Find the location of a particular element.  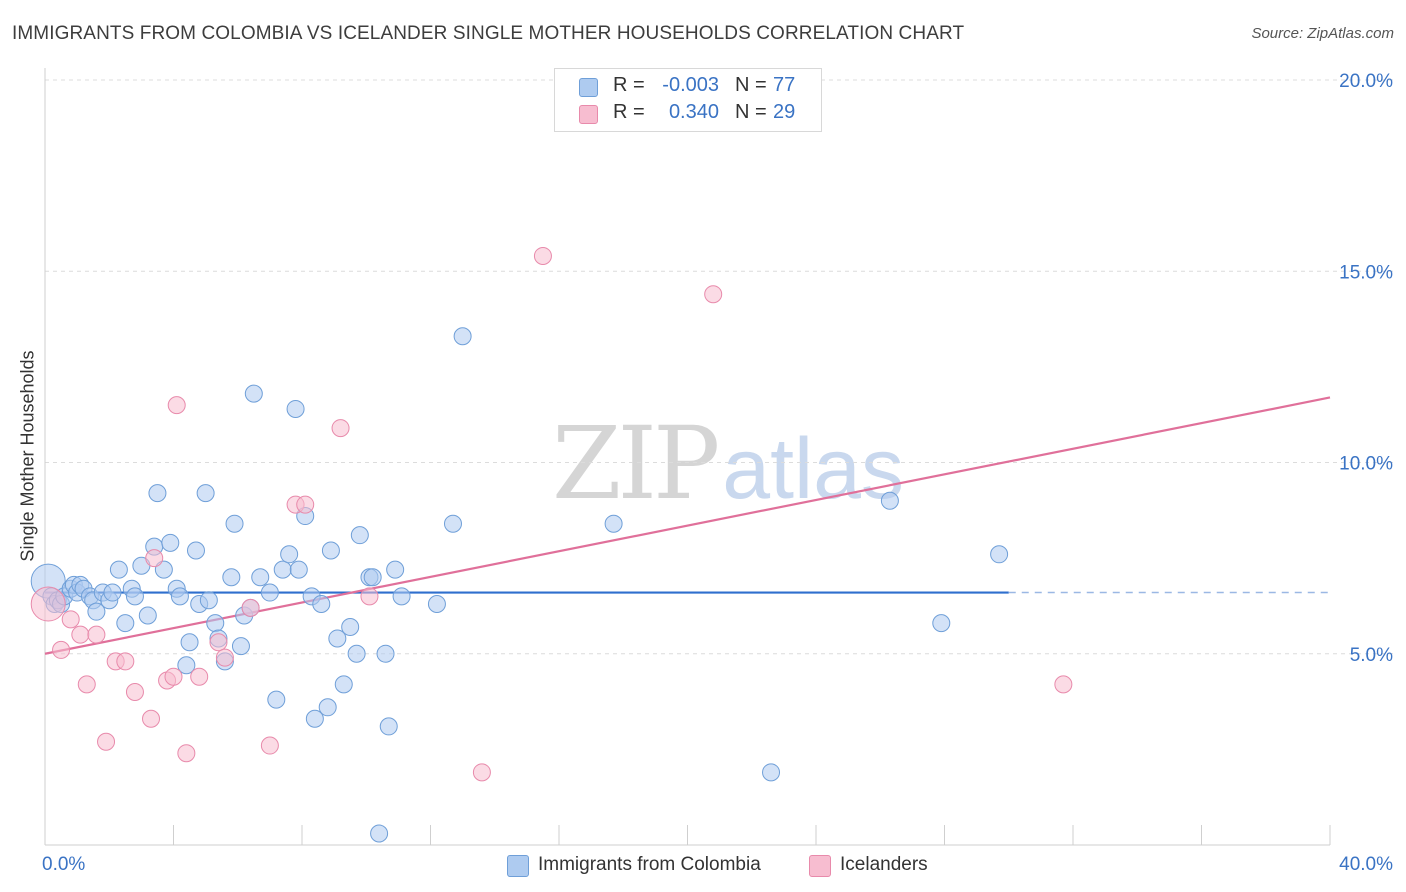

x-tick-label-min: 0.0% is located at coordinates (63, 864).